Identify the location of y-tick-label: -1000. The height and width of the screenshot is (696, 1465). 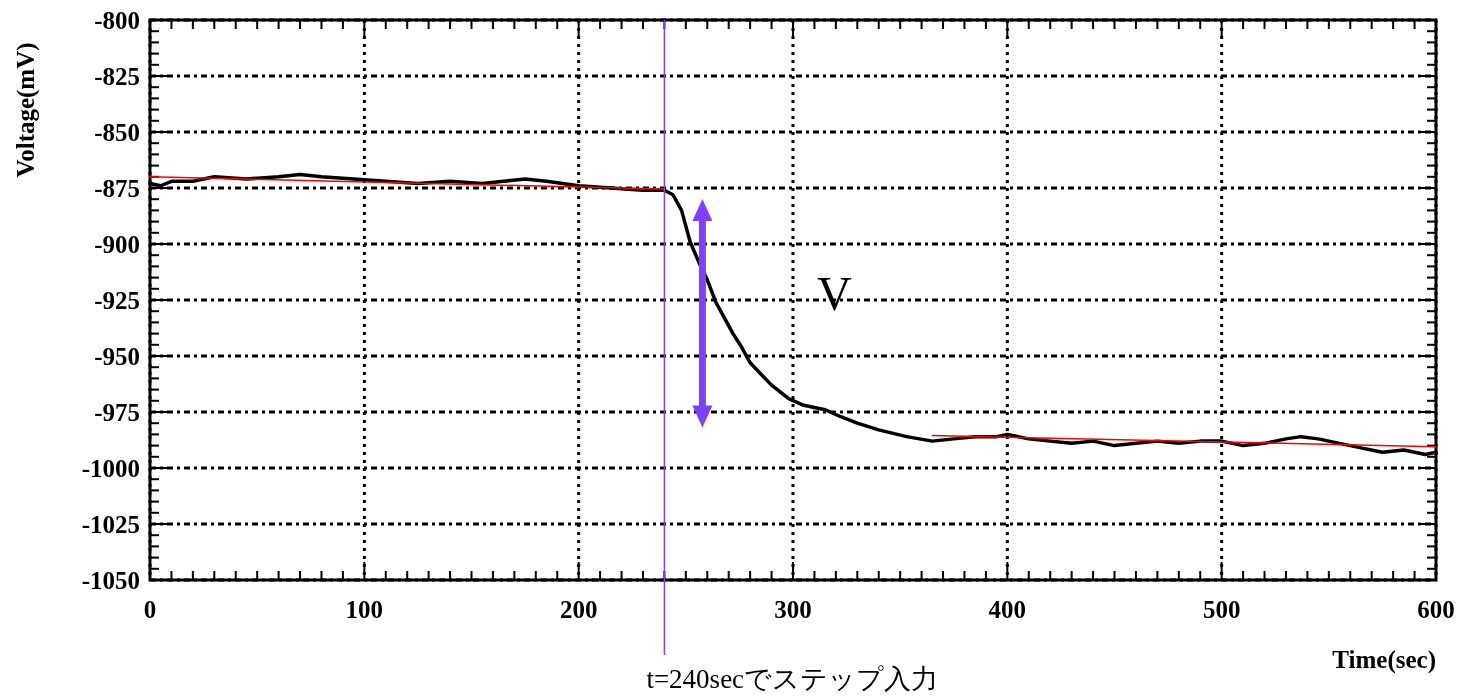
(110, 468).